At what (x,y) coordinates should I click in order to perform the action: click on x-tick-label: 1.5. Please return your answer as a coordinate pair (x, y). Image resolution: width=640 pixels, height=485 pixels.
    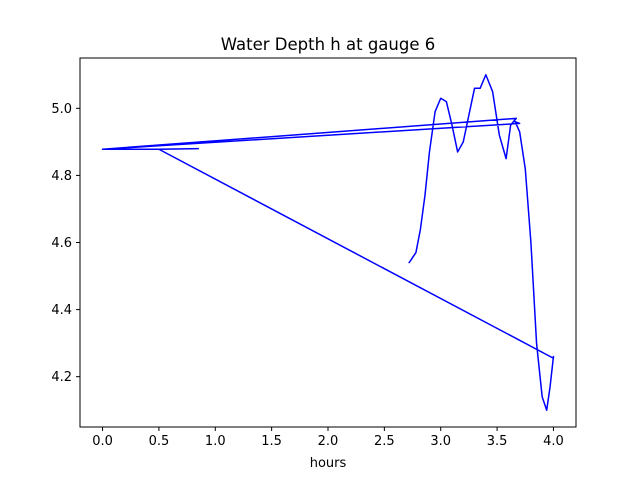
    Looking at the image, I should click on (271, 441).